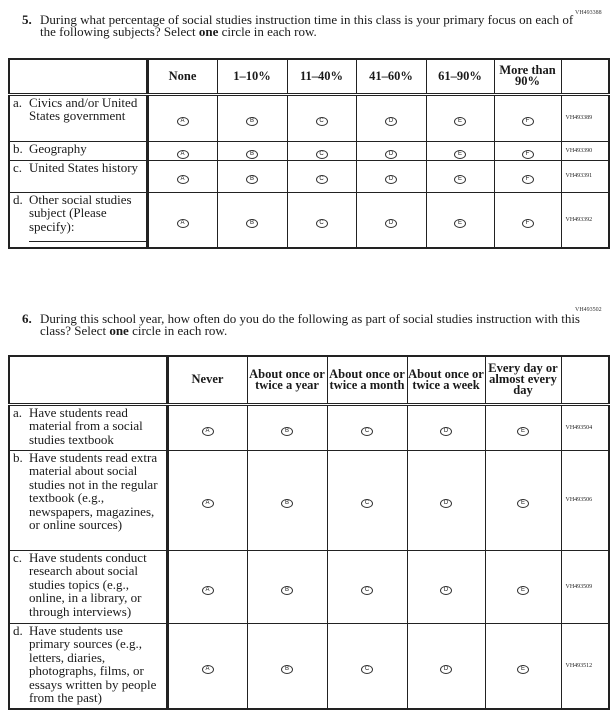 The height and width of the screenshot is (714, 613). Describe the element at coordinates (18, 199) in the screenshot. I see `row-letter: d.` at that location.